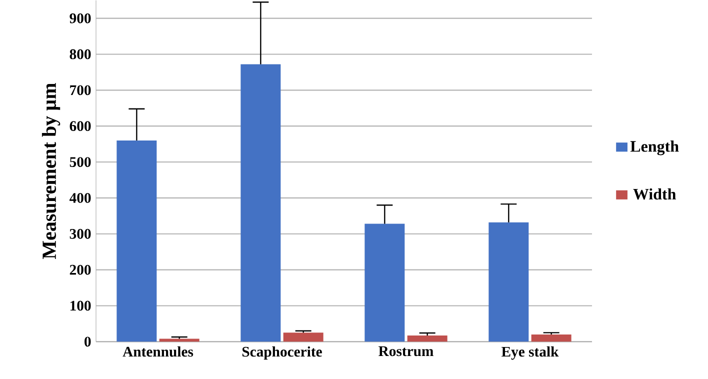 The image size is (708, 379). Describe the element at coordinates (51, 171) in the screenshot. I see `y-axis-title: Measurement by µm` at that location.